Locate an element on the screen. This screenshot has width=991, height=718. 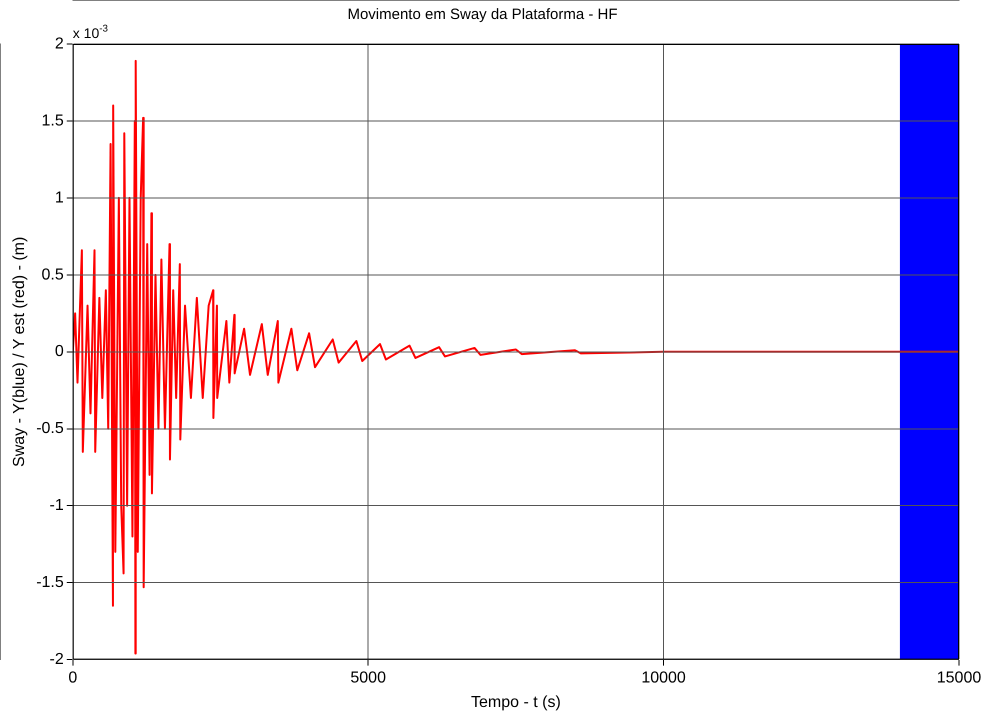
chart-title: Movimento em Sway da Plataforma - HF is located at coordinates (482, 15).